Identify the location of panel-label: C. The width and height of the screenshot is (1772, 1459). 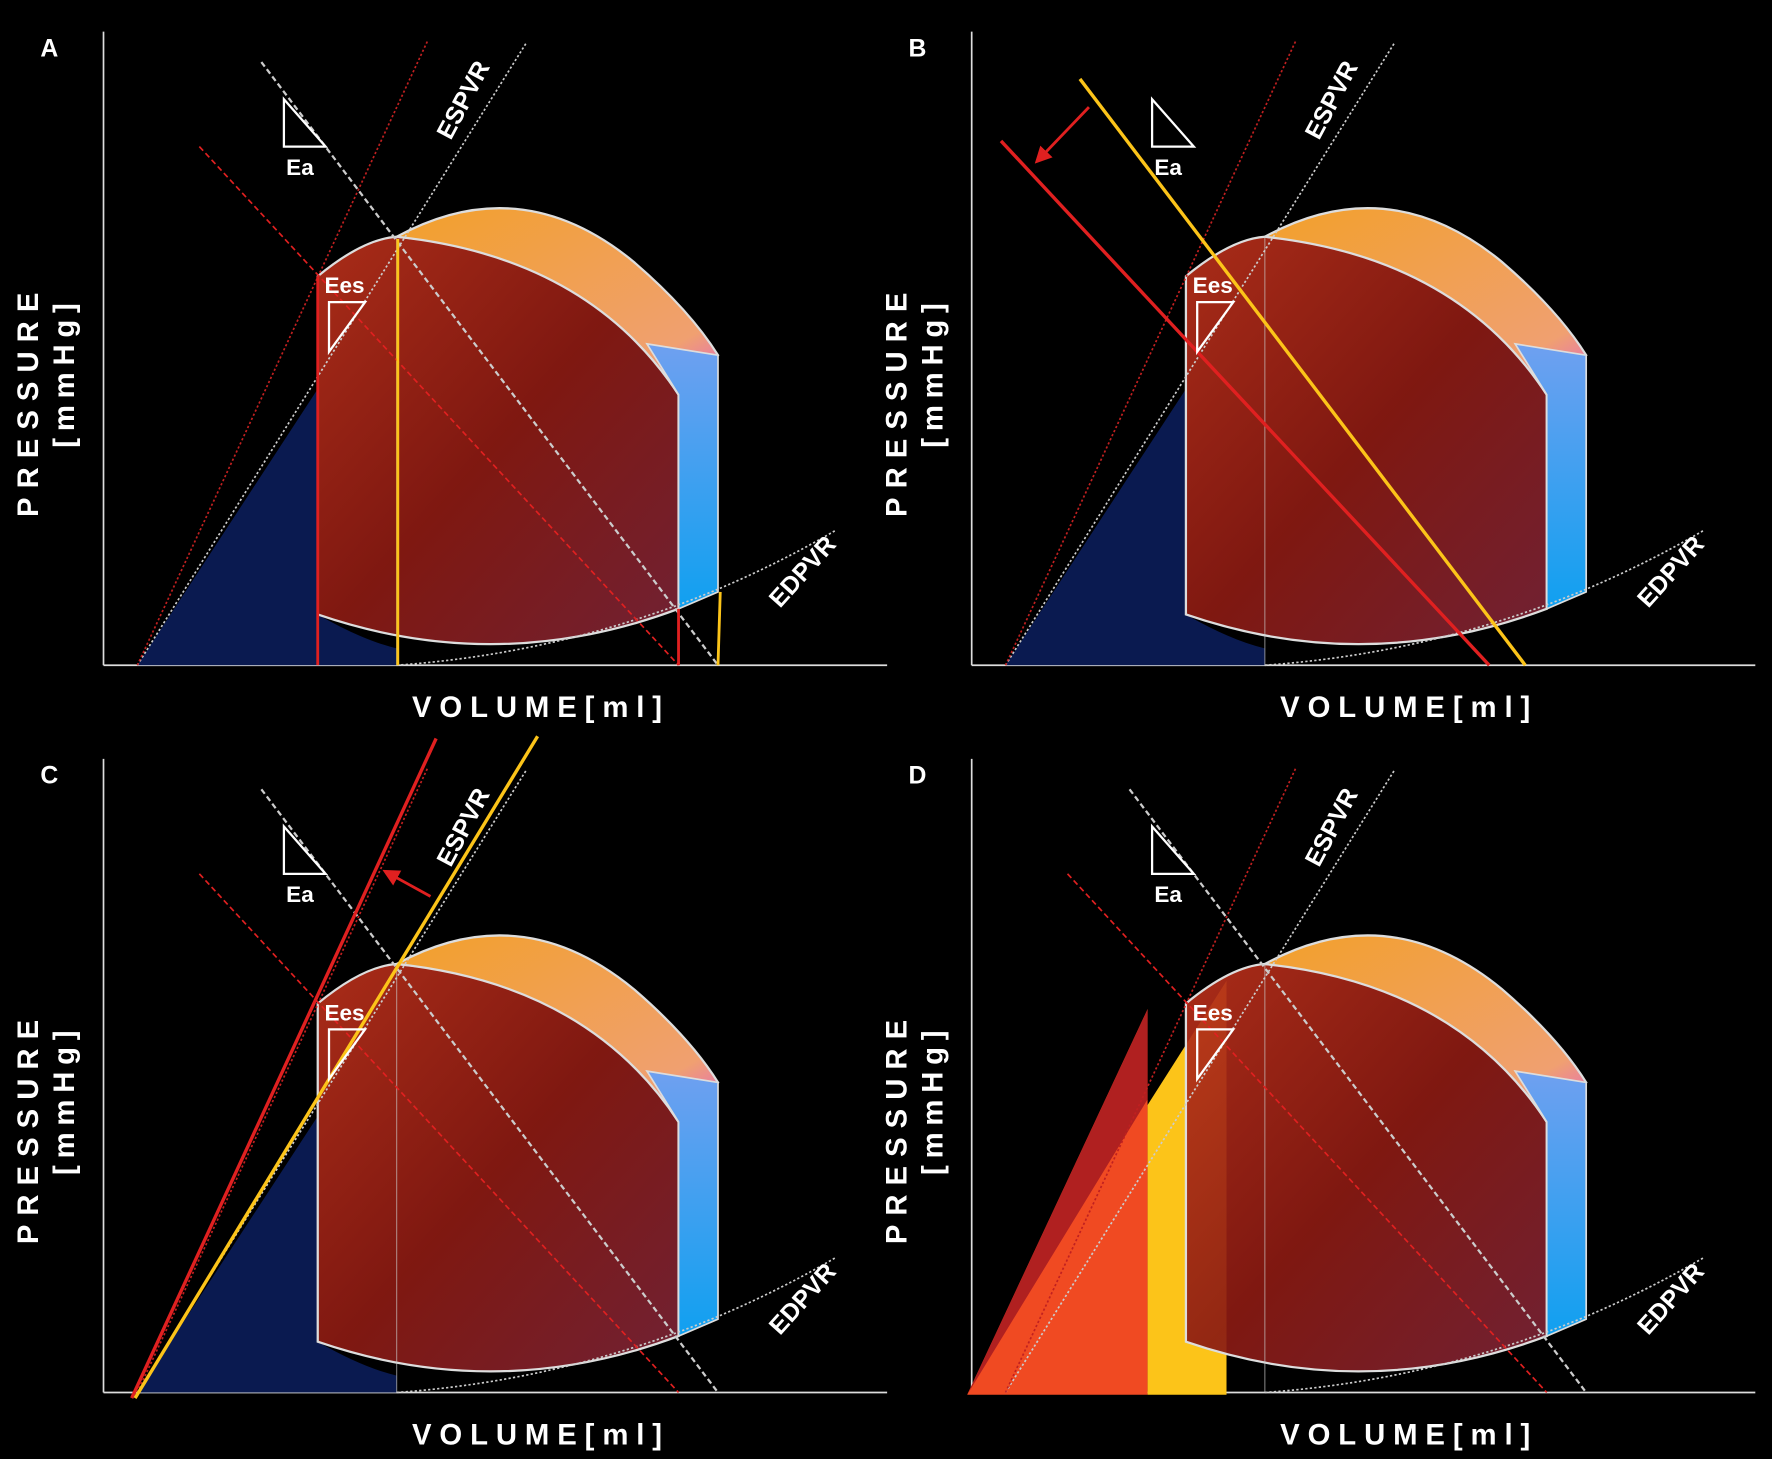
(49, 776).